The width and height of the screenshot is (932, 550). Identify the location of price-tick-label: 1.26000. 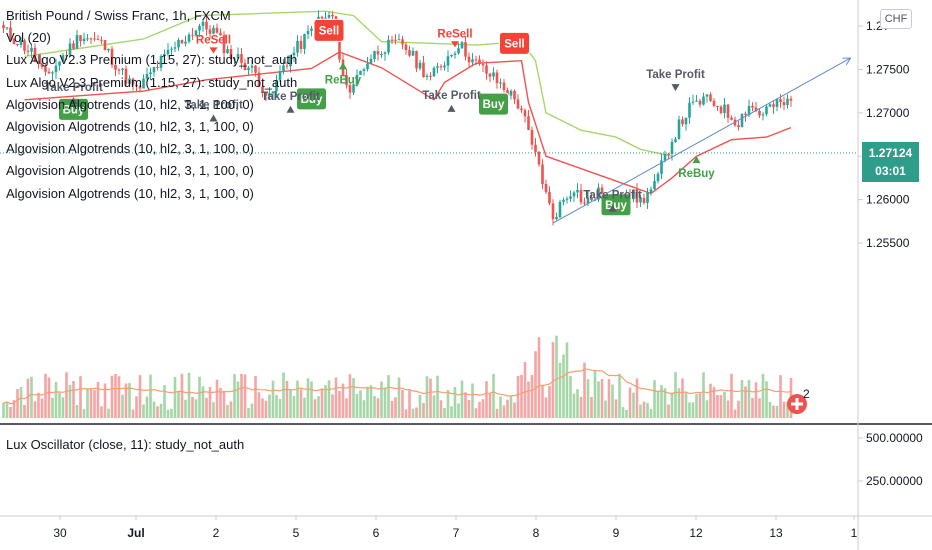
(888, 200).